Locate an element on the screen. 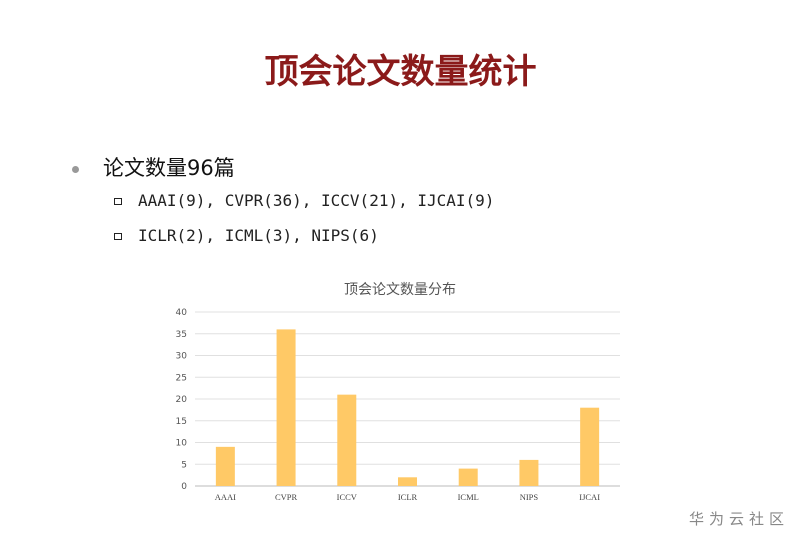 Image resolution: width=801 pixels, height=543 pixels. bar-icml is located at coordinates (468, 477).